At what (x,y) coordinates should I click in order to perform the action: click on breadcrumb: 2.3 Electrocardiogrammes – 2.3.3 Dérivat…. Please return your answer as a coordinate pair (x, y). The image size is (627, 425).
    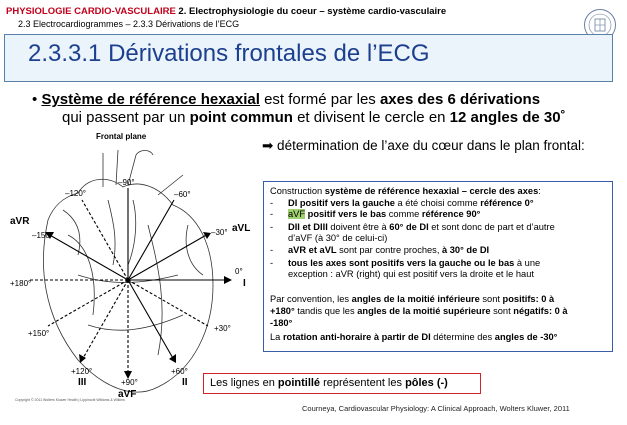
    Looking at the image, I should click on (129, 24).